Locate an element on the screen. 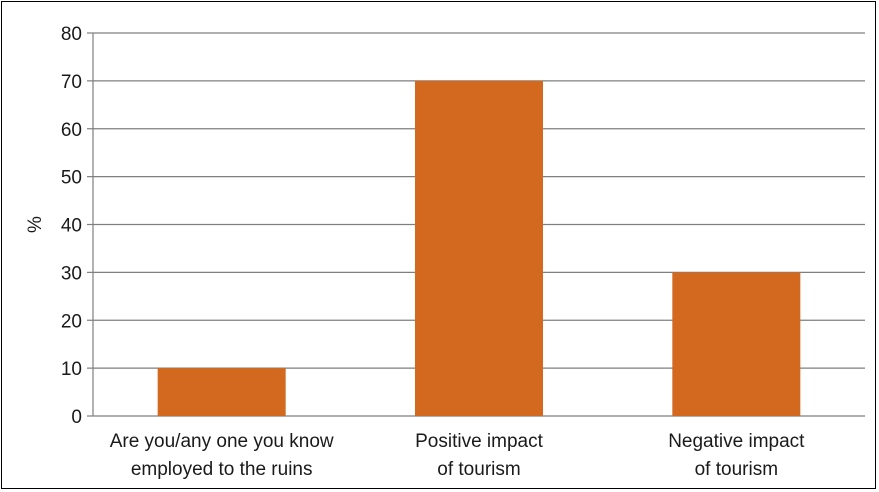 The image size is (879, 492). y-tick-label: 10 is located at coordinates (71, 369).